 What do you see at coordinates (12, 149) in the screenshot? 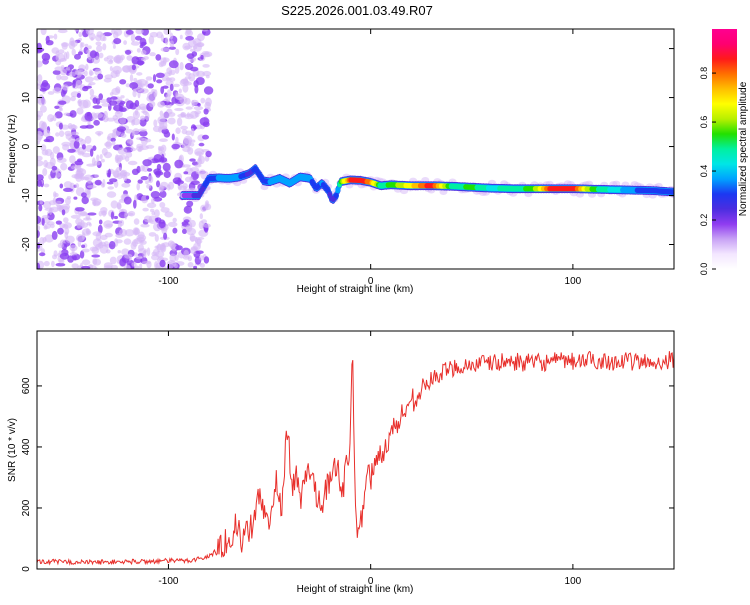
I see `spectrogram-ylabel: Frequency (Hz)` at bounding box center [12, 149].